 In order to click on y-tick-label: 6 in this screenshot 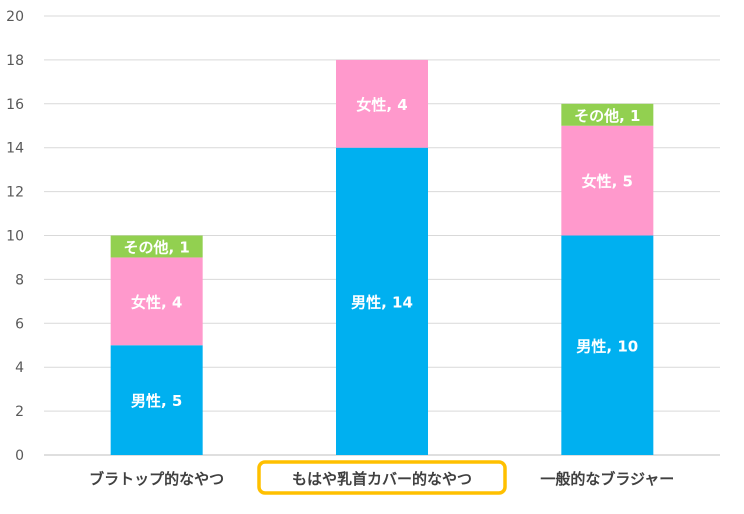, I will do `click(19, 324)`.